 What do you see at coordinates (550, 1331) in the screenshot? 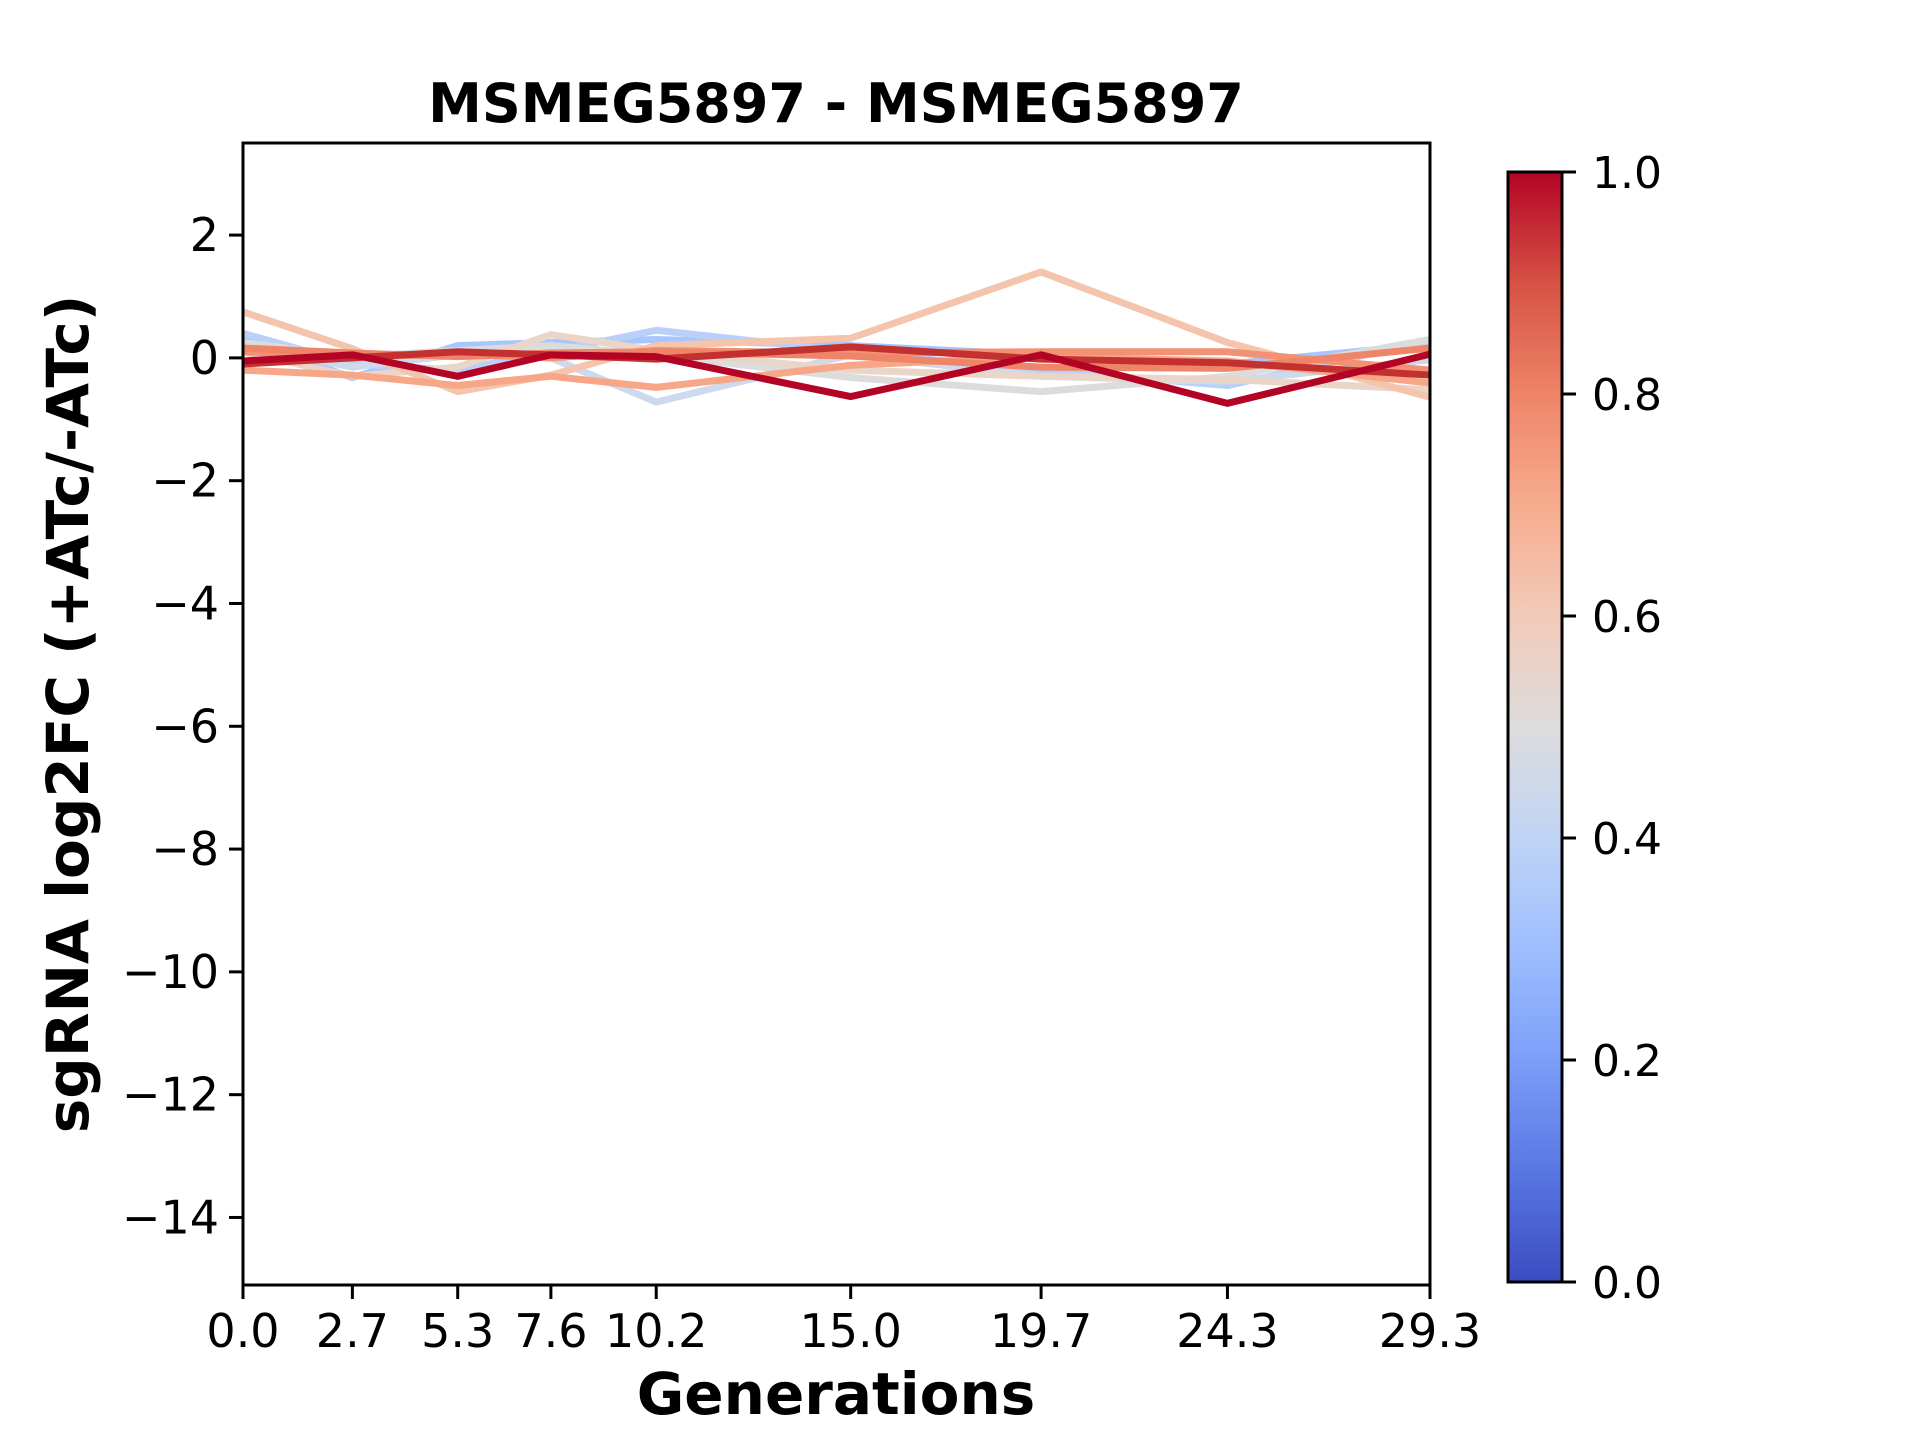
I see `x-tick-label: 7.6` at bounding box center [550, 1331].